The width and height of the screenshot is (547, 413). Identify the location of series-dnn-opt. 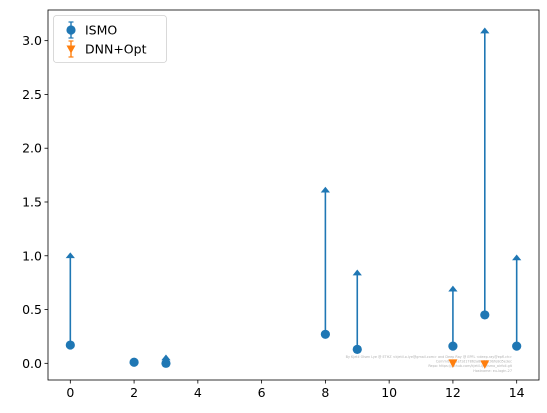
(469, 364).